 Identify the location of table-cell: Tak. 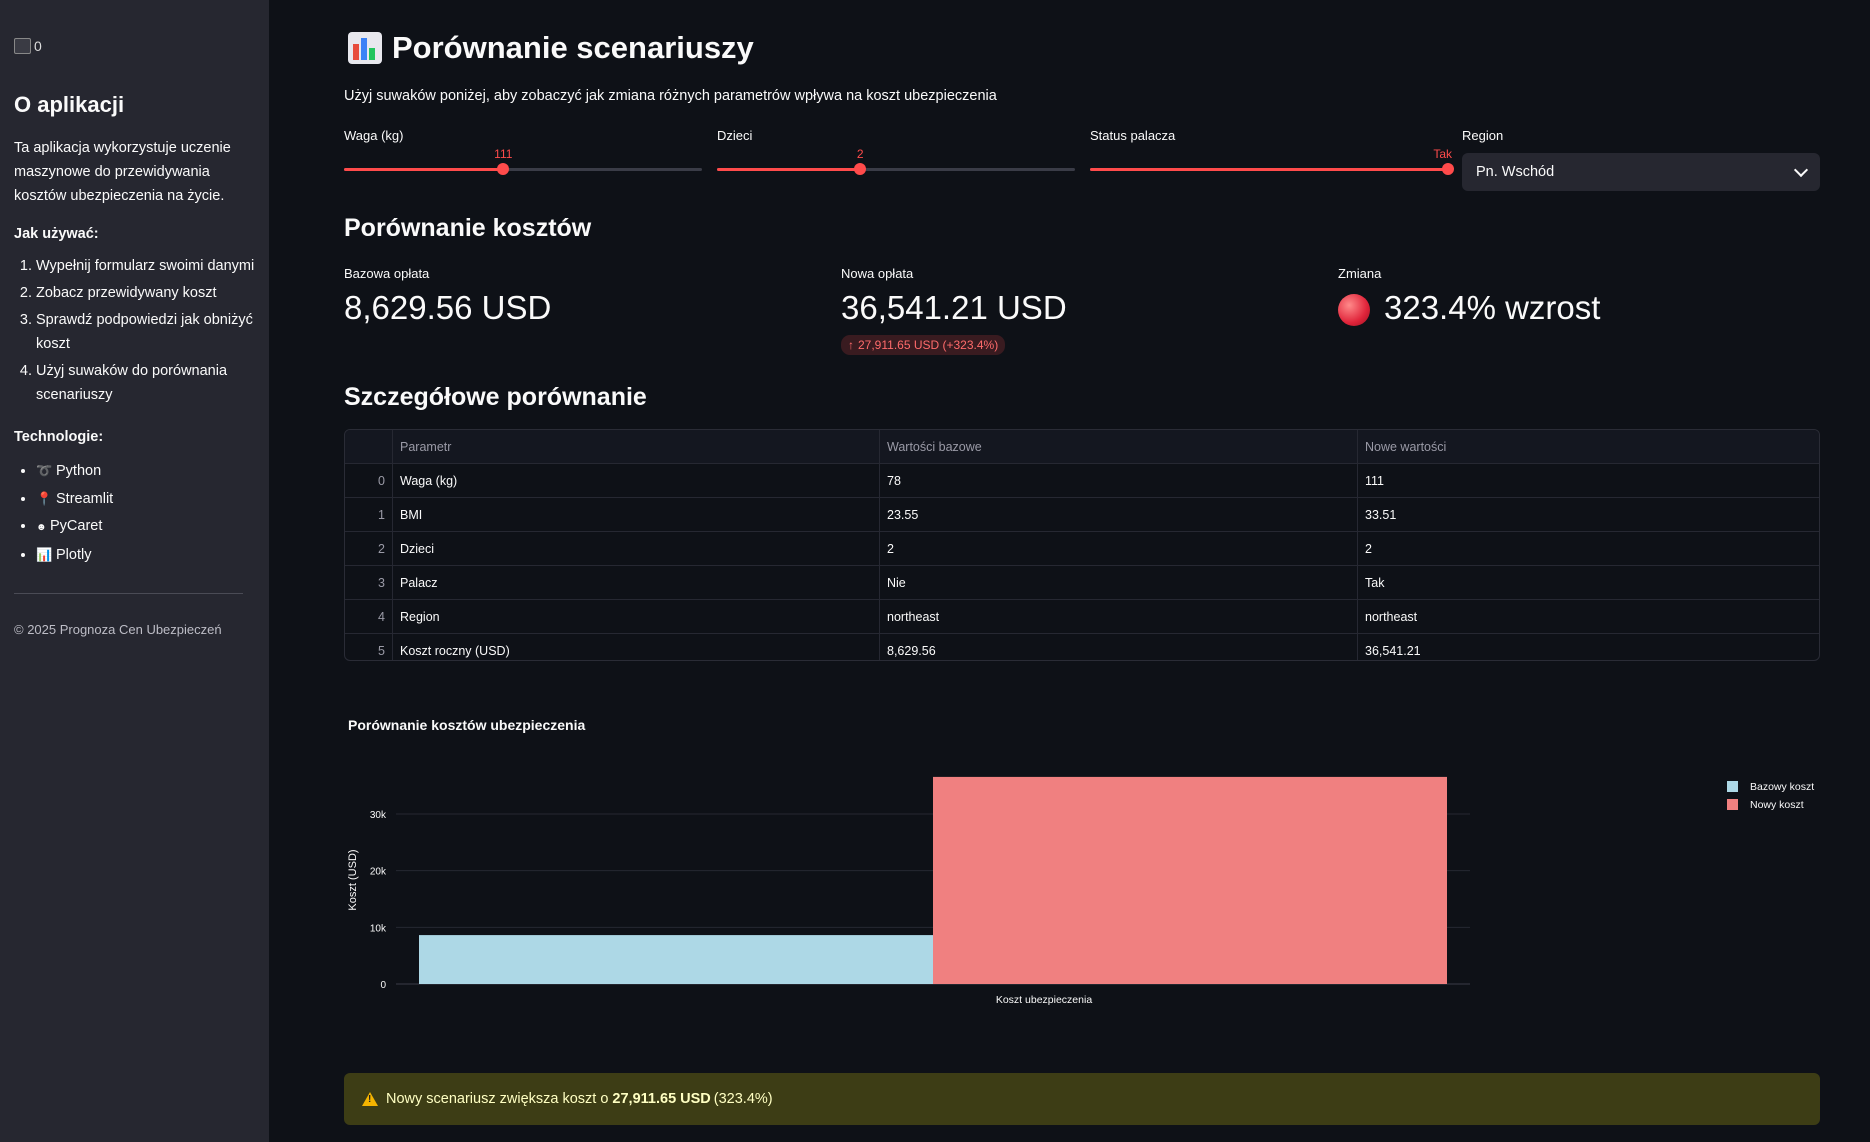
(1375, 582).